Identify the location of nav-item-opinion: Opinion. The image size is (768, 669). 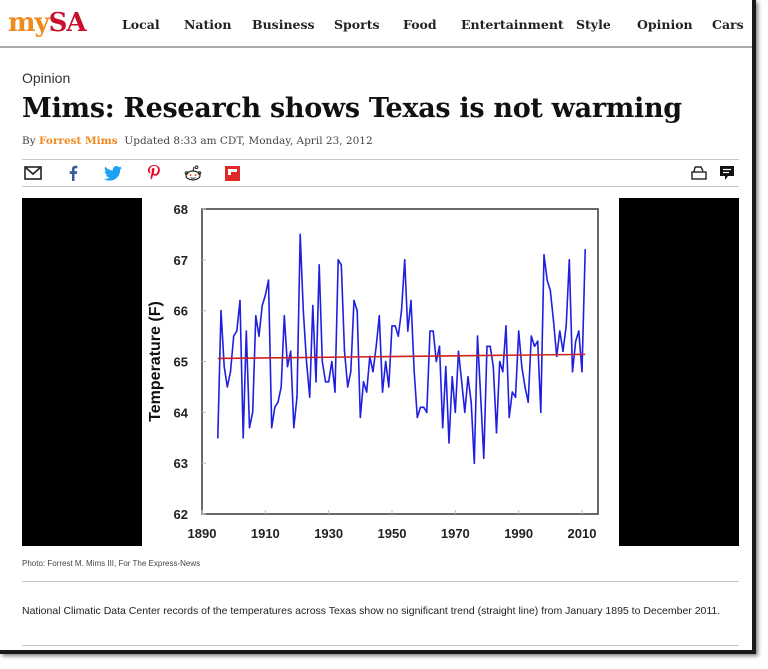
(665, 24).